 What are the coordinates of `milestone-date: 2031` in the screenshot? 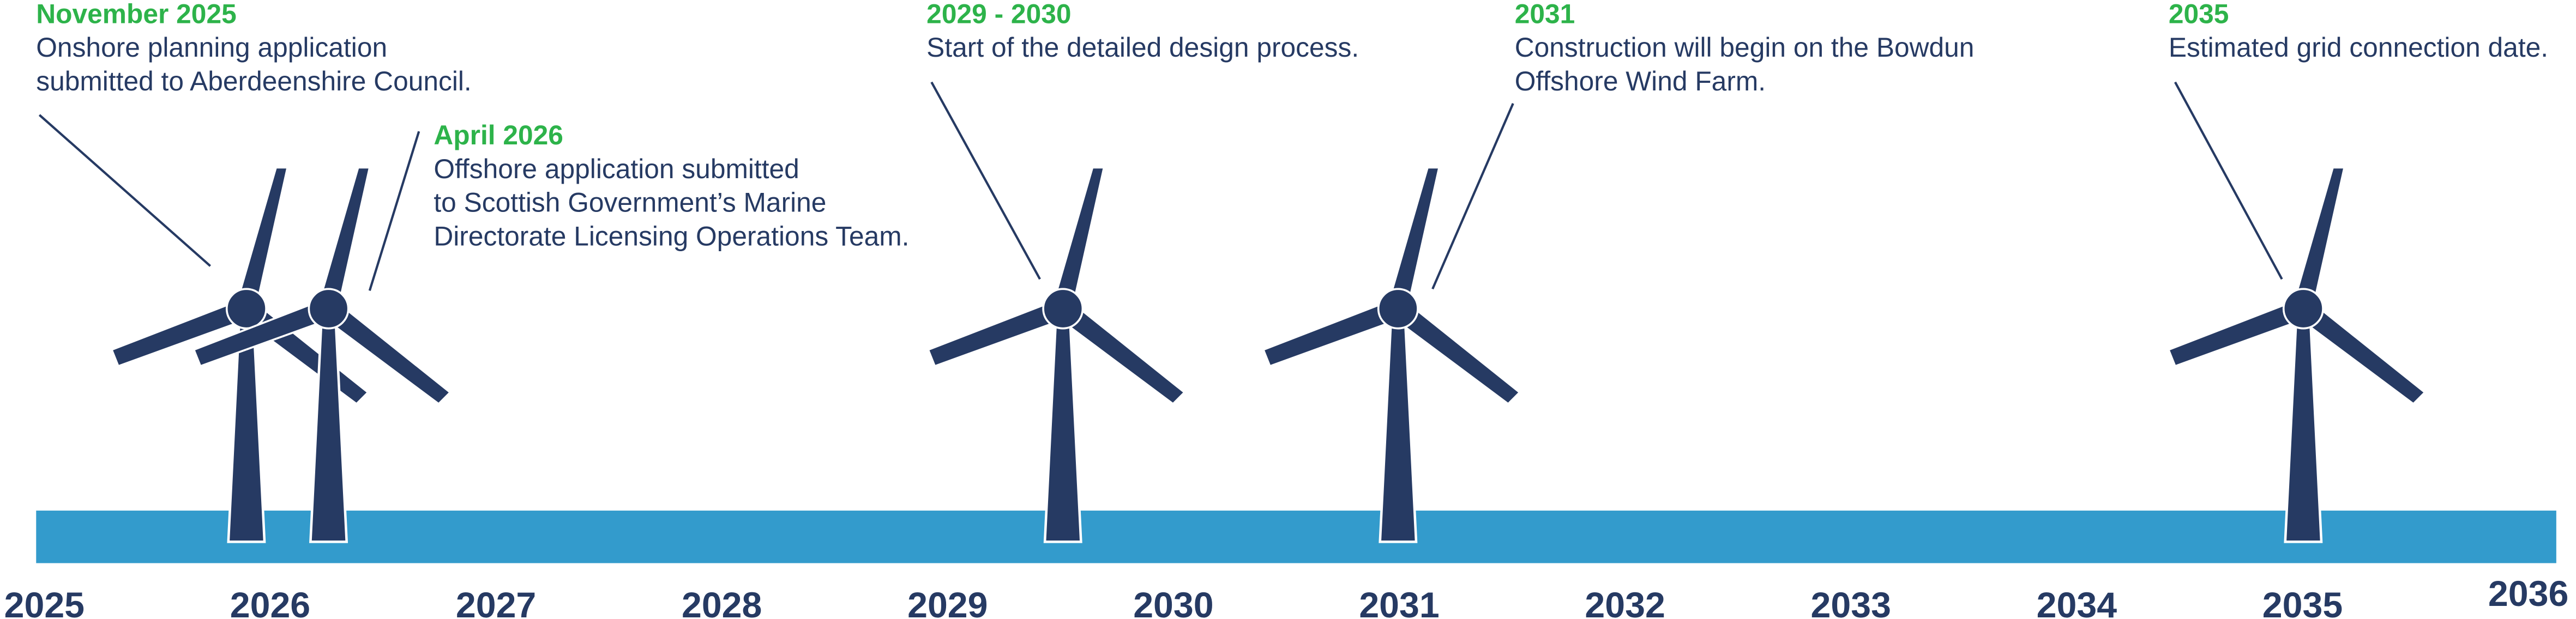 It's located at (1545, 14).